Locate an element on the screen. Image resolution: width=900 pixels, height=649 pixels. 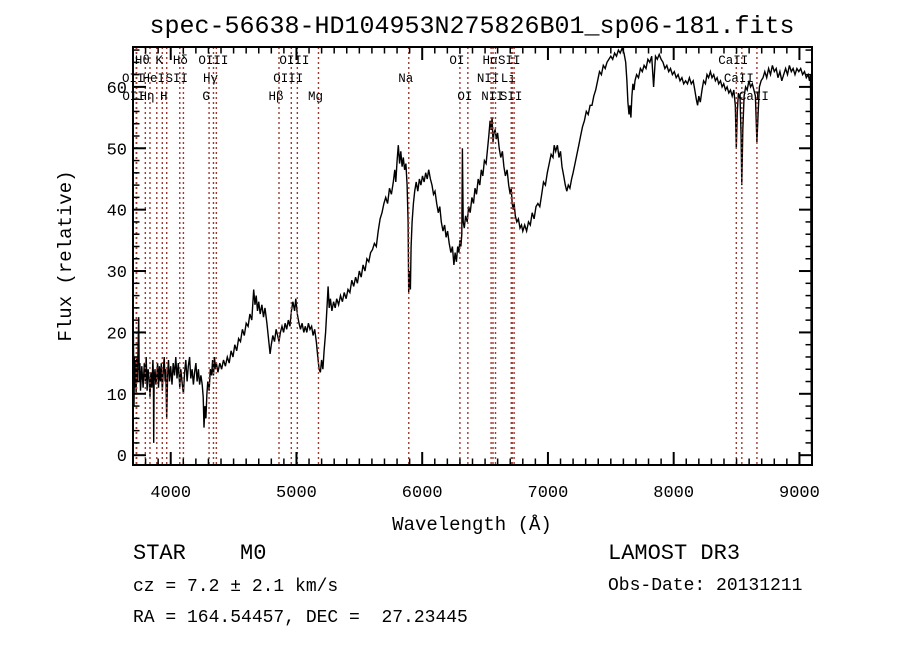
y-tick-label: 30 is located at coordinates (117, 273).